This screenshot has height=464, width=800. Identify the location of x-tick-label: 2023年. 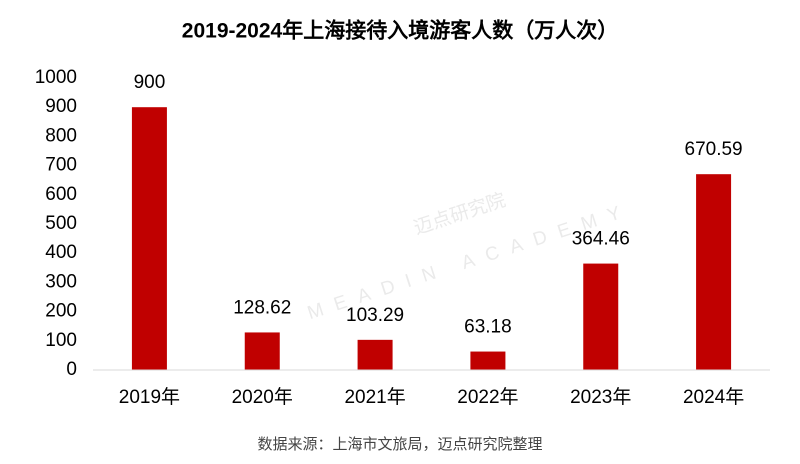
(600, 397).